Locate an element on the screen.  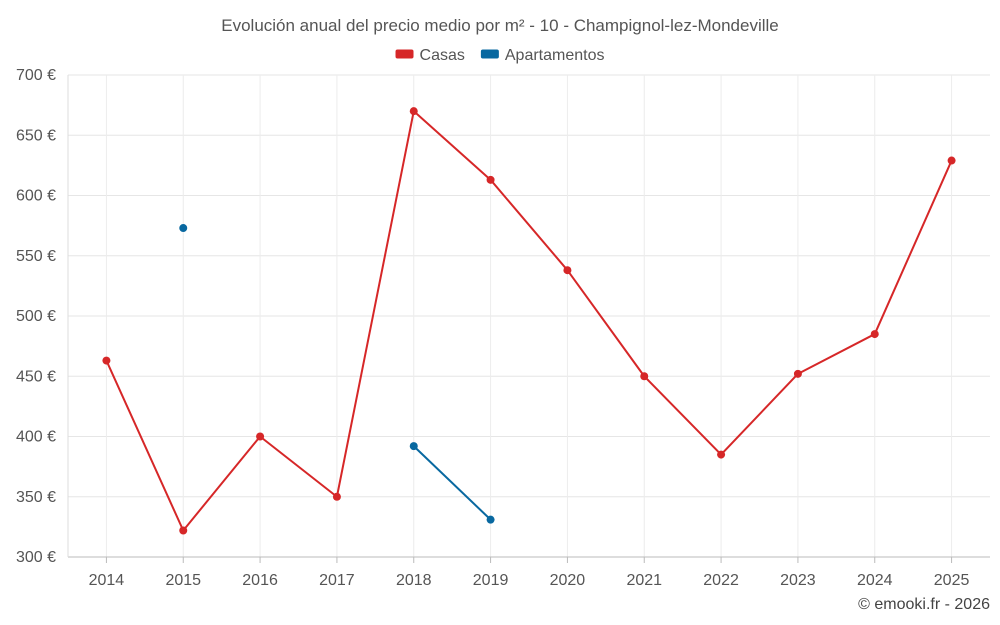
y-tick-label: 300 € is located at coordinates (36, 557).